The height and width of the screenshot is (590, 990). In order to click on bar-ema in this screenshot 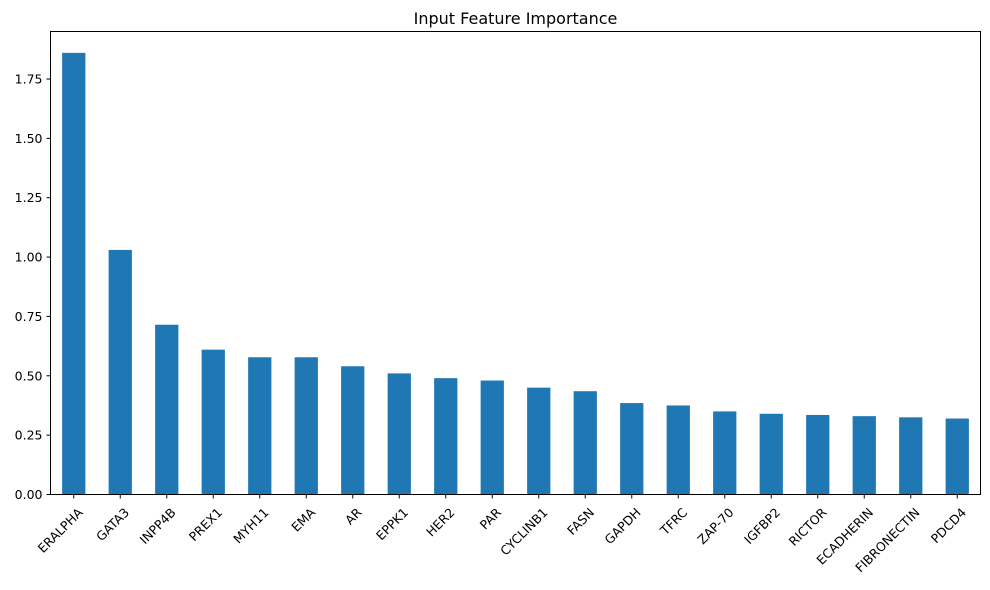, I will do `click(306, 426)`.